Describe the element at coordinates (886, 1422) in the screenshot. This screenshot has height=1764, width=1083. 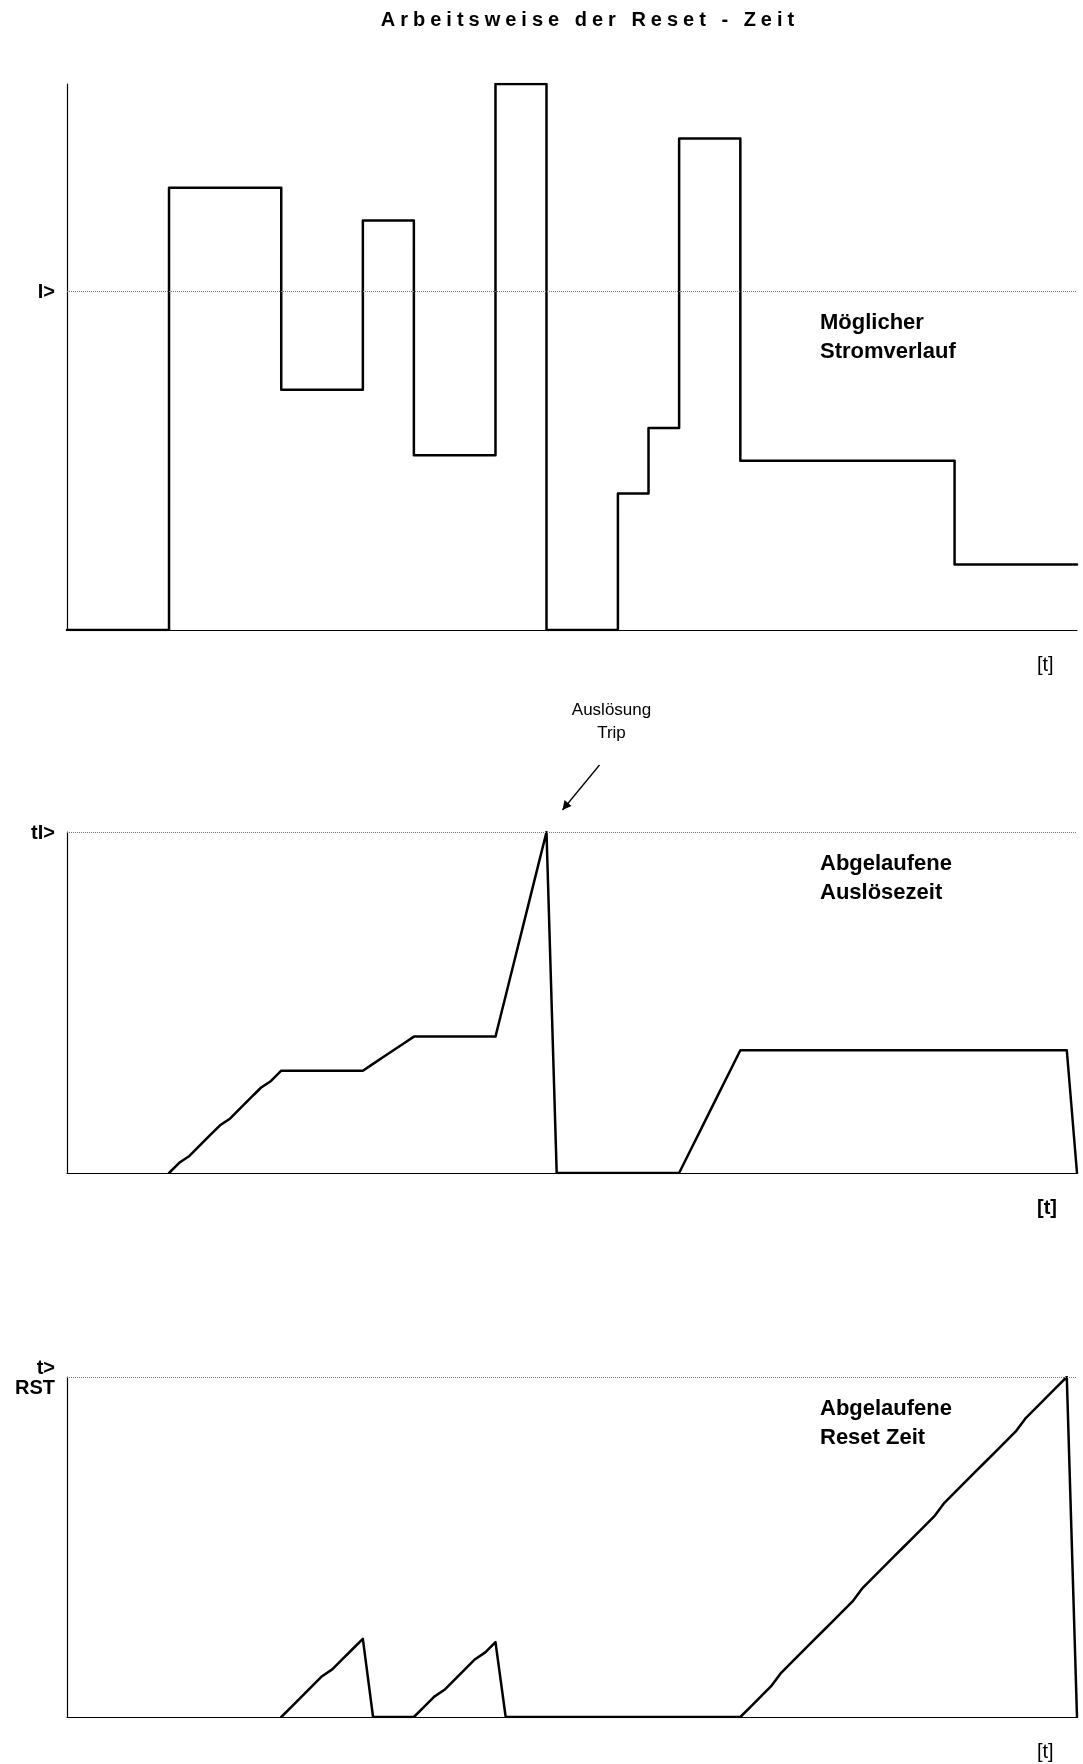
I see `annotation: Abgelaufene Reset Zeit` at that location.